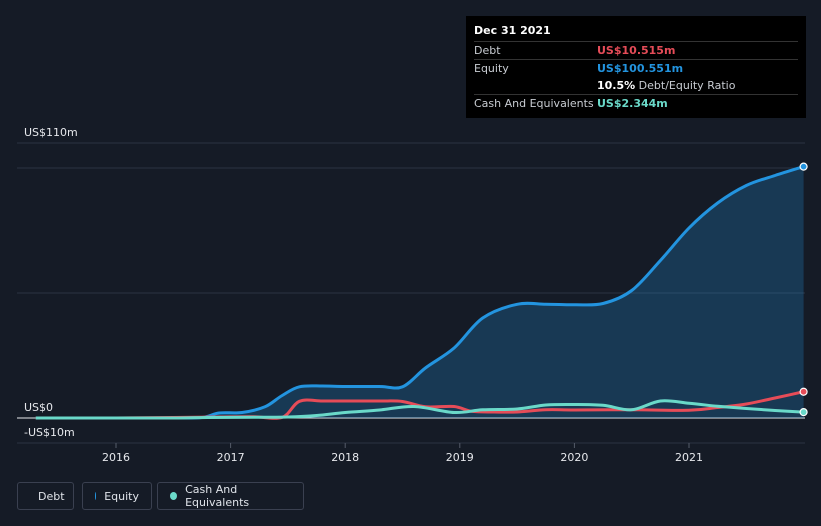 The image size is (821, 526). I want to click on tooltip-ratio: 10.5% Debt/Equity Ratio, so click(666, 85).